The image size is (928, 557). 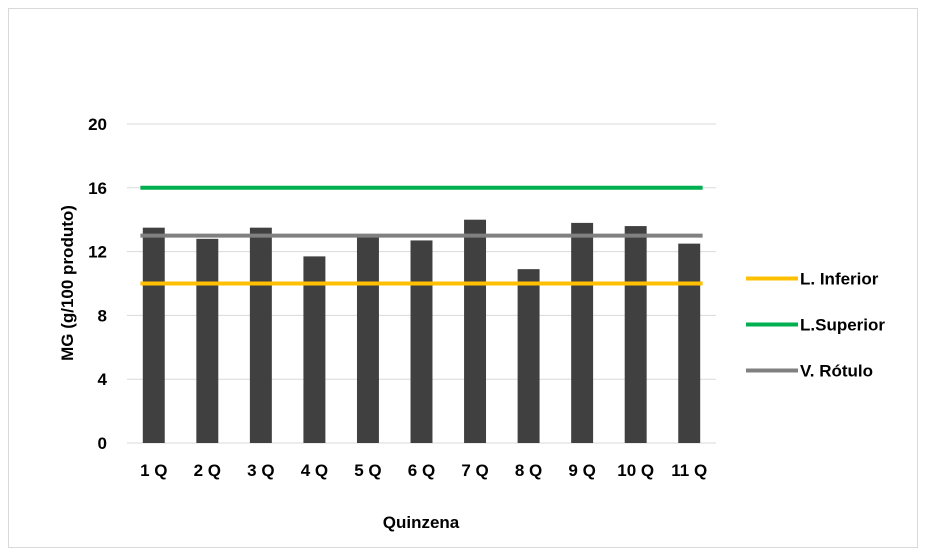 I want to click on legend: L. Inferior L.Superior V. Rótulo, so click(x=815, y=325).